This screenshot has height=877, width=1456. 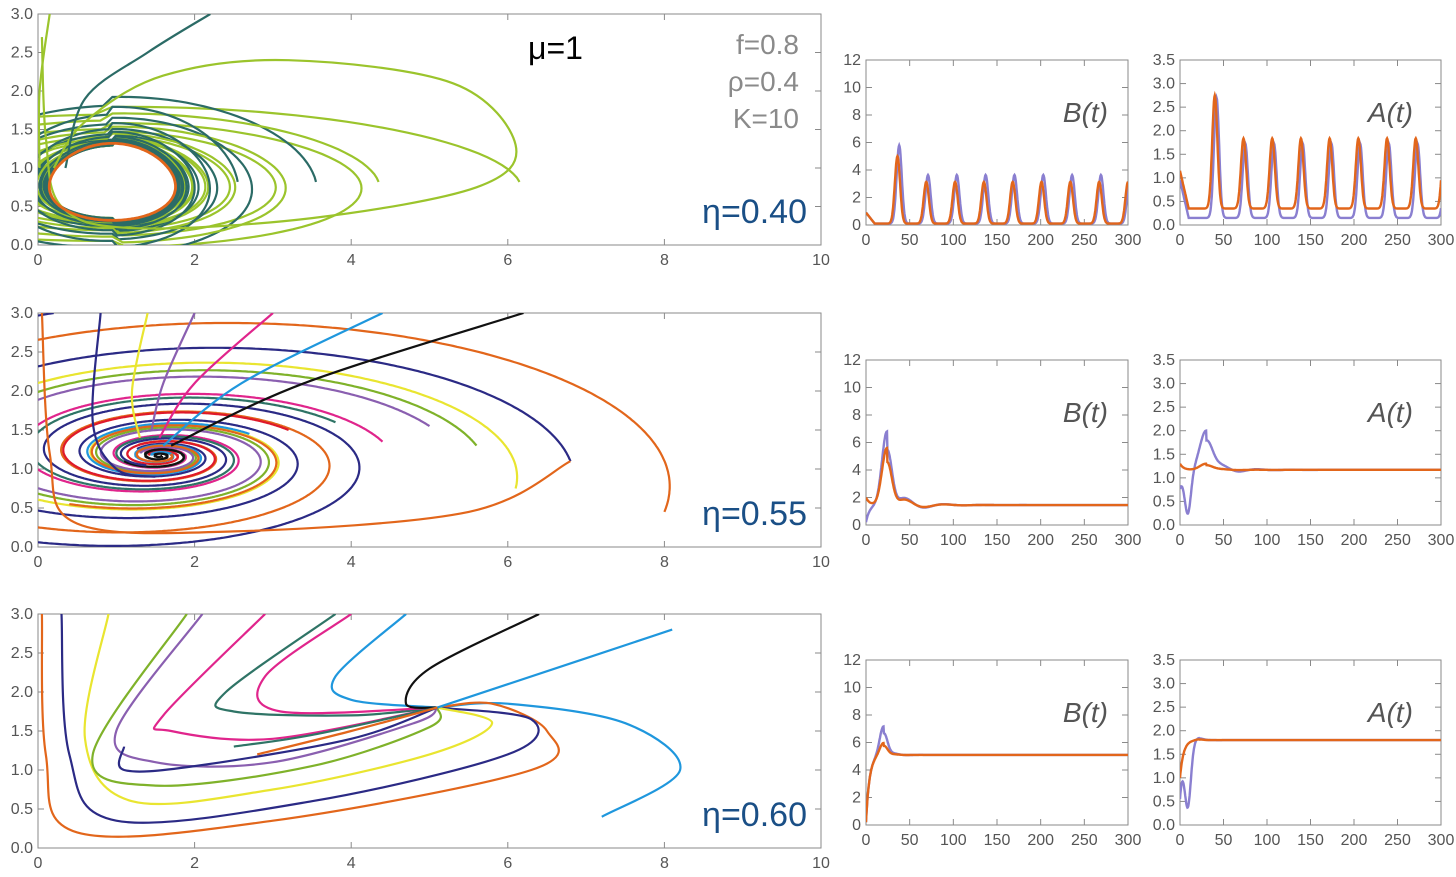 What do you see at coordinates (754, 514) in the screenshot?
I see `eta-label: η=0.55` at bounding box center [754, 514].